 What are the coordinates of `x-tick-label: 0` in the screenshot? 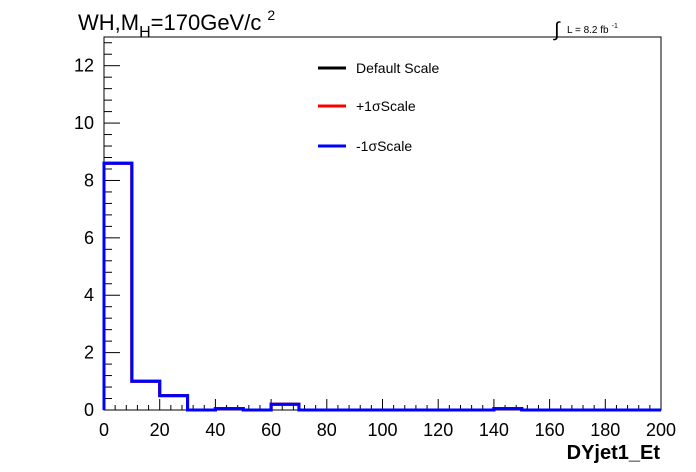 It's located at (104, 430).